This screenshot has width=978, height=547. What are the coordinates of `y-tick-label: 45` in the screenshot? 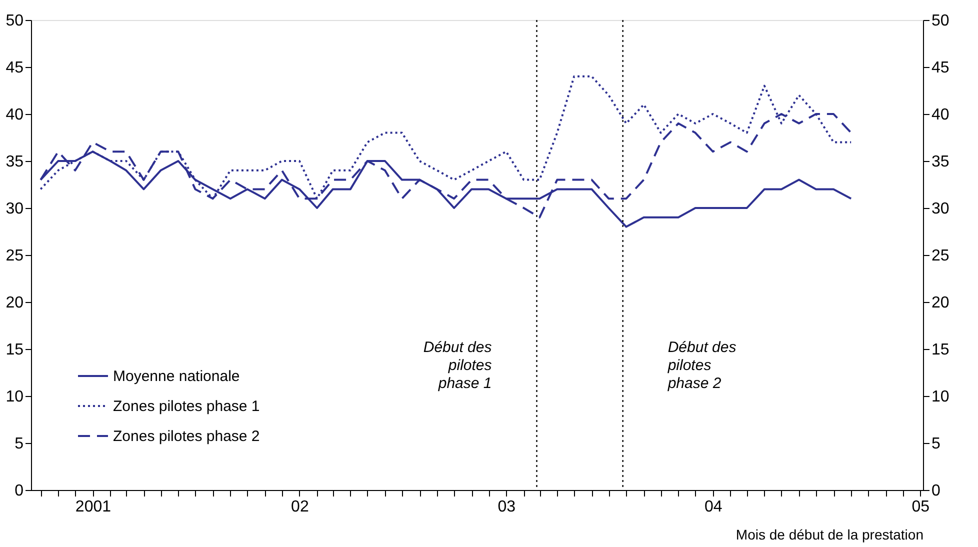 It's located at (15, 68).